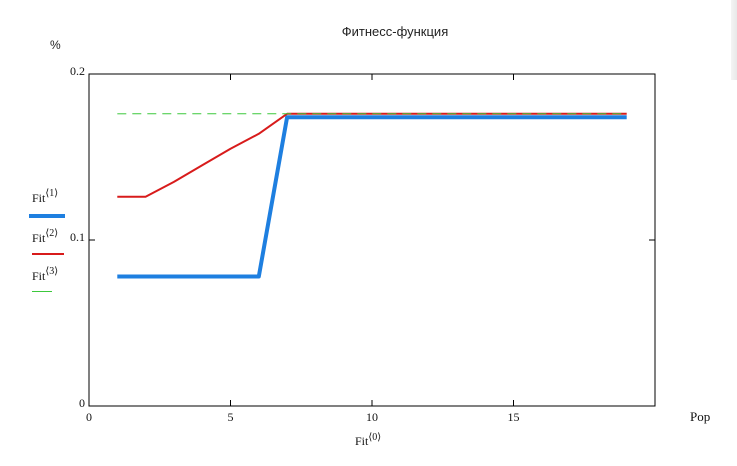  Describe the element at coordinates (372, 417) in the screenshot. I see `x-tick-label: 10` at that location.